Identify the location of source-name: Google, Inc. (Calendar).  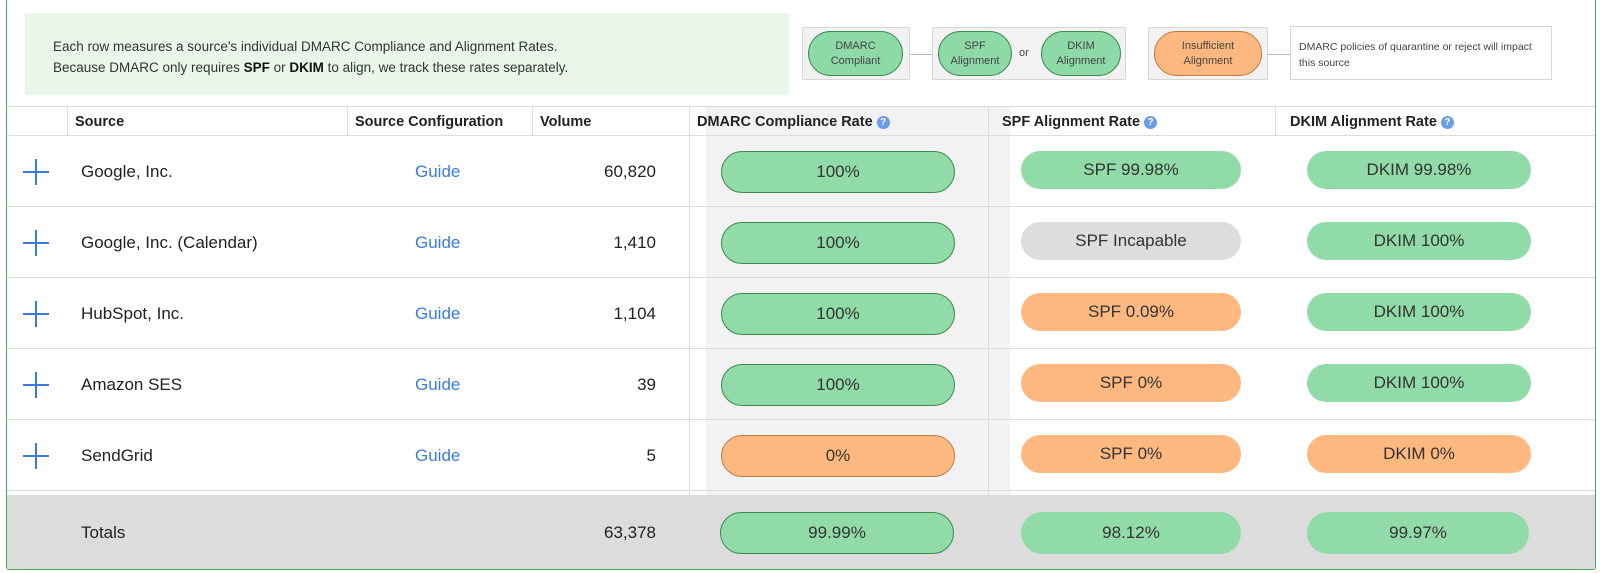
(169, 242).